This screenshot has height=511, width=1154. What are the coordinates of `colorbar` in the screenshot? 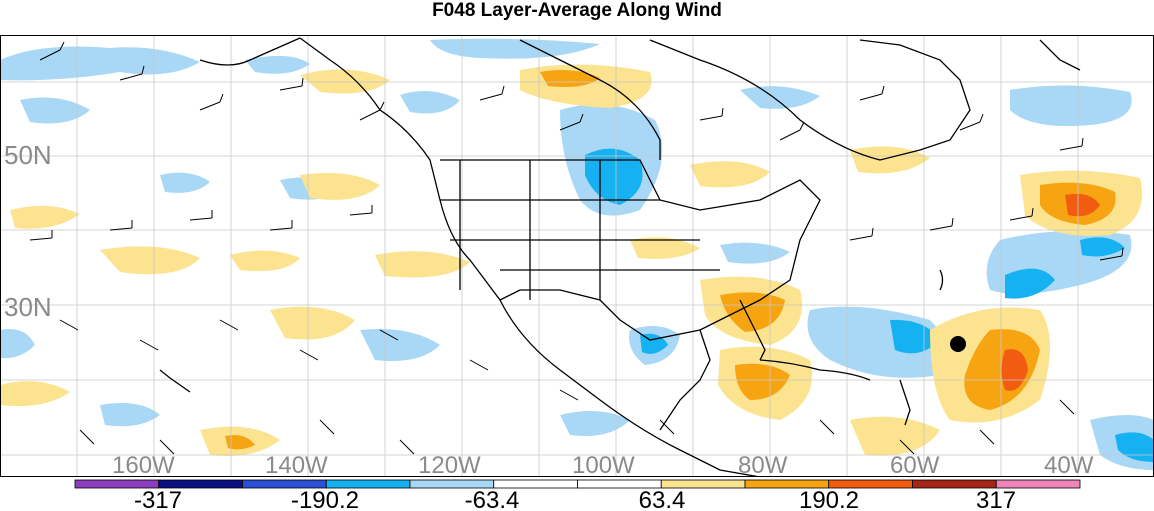 It's located at (577, 484).